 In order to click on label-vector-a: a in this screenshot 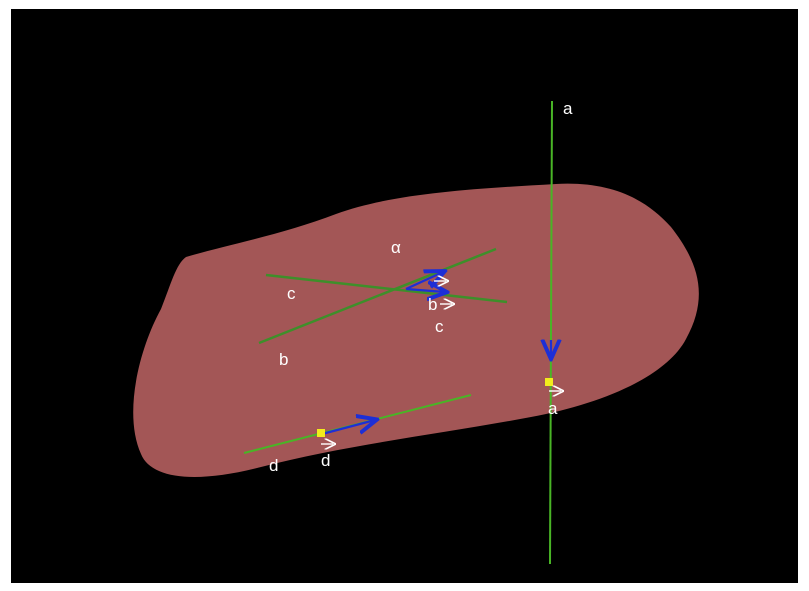, I will do `click(553, 408)`.